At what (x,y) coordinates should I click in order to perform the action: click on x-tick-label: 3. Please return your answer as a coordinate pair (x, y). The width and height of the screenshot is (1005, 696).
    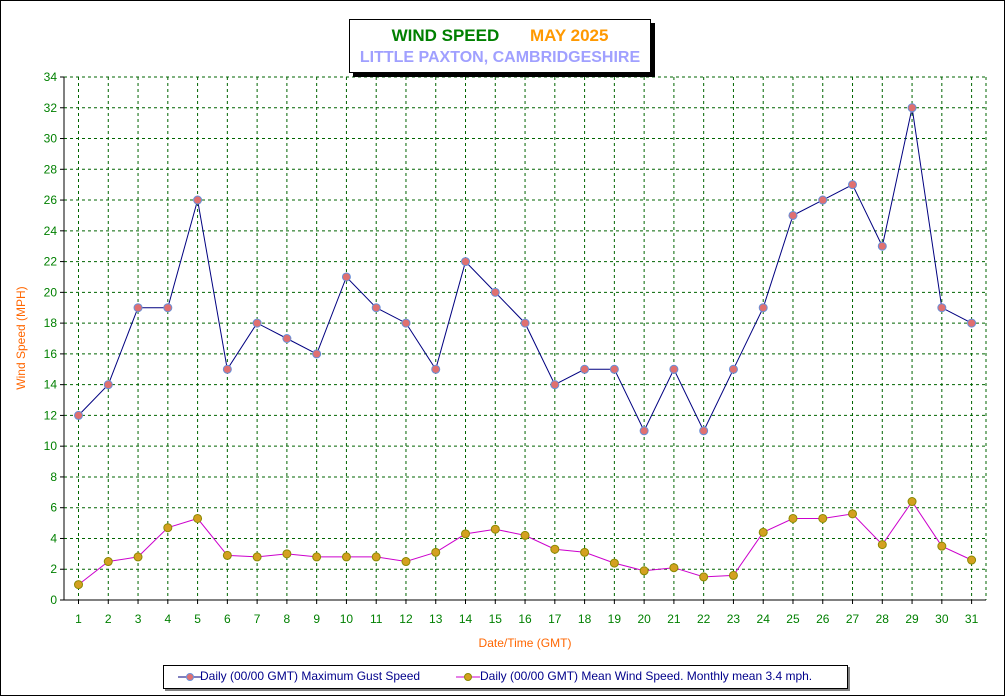
    Looking at the image, I should click on (138, 619).